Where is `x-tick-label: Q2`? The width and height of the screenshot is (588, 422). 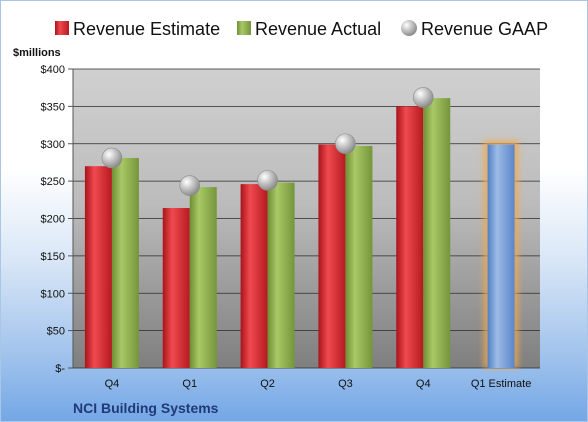 x-tick-label: Q2 is located at coordinates (267, 384).